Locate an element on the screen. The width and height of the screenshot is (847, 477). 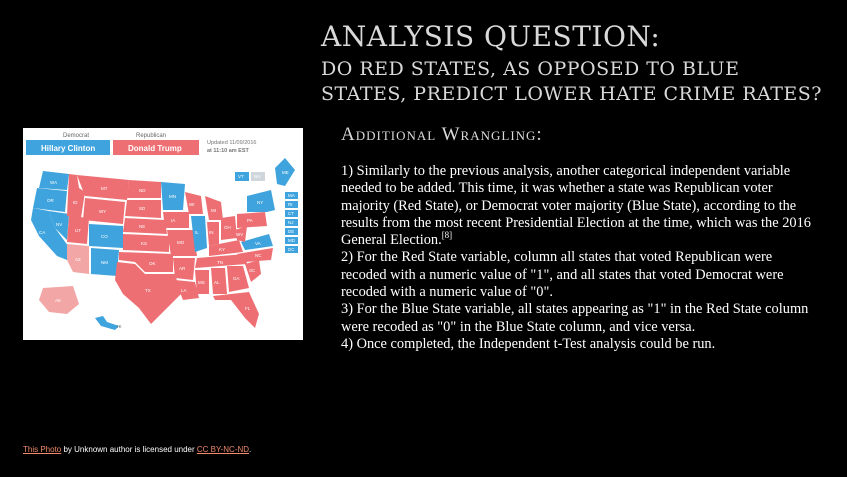
state-or is located at coordinates (50, 200).